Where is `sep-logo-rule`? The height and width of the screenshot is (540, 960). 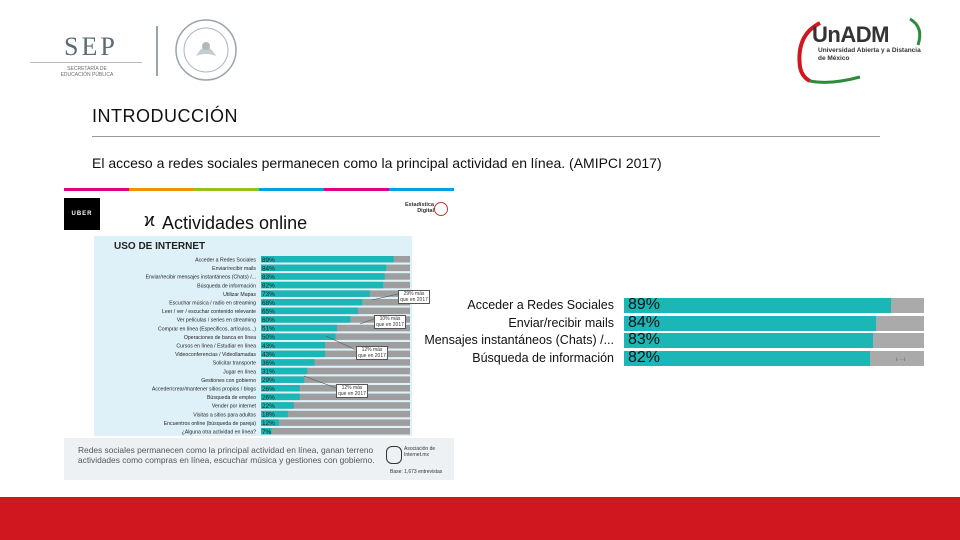
sep-logo-rule is located at coordinates (86, 62).